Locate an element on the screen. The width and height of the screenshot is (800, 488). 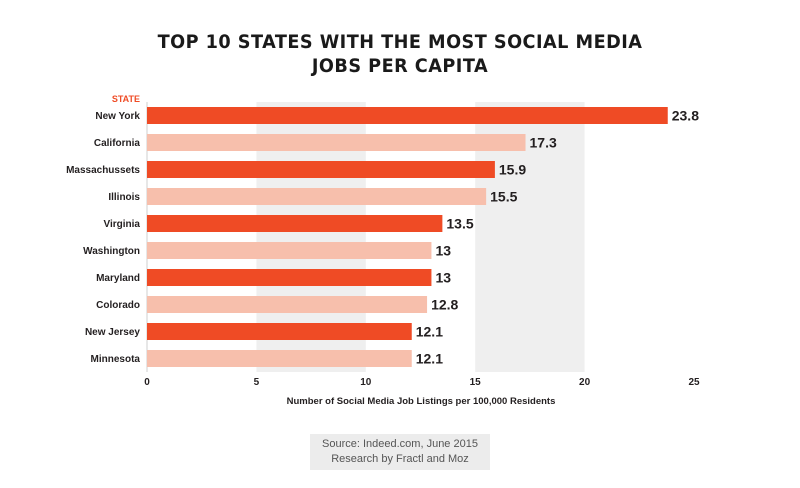
x-tick-label: 25 is located at coordinates (694, 382).